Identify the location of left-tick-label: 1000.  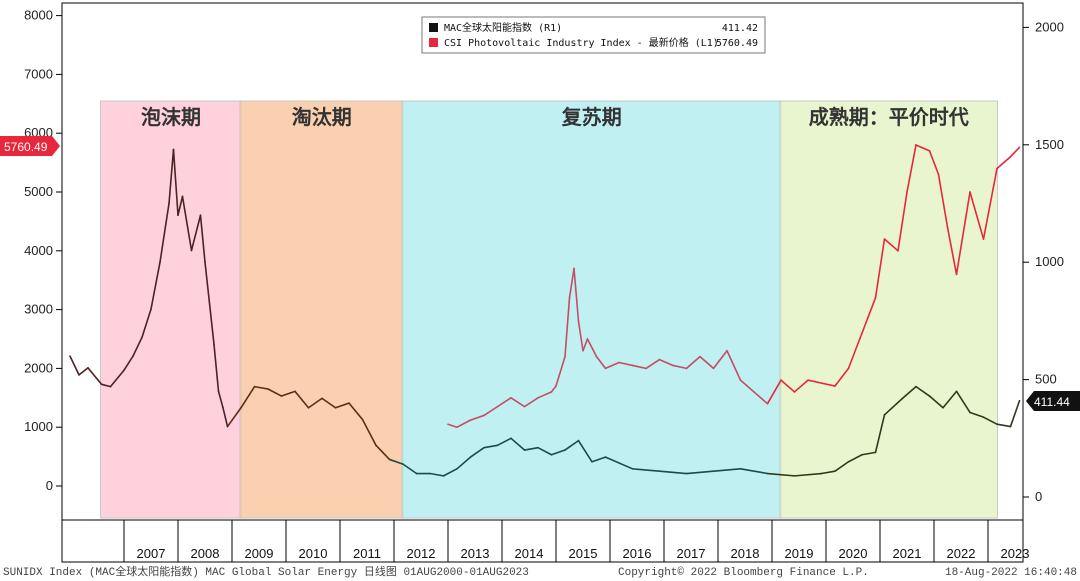
(38, 426).